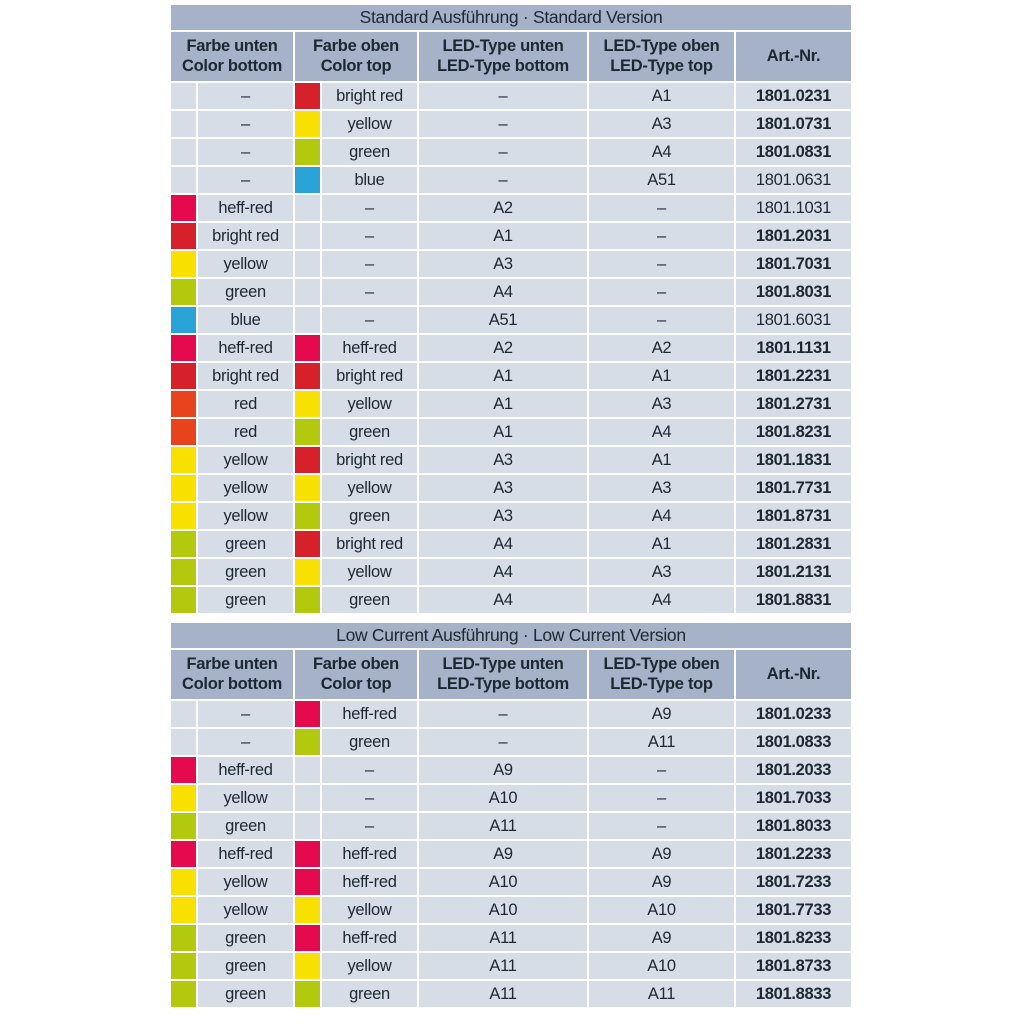 This screenshot has width=1024, height=1024. I want to click on art-nr-cell: 1801.8031, so click(794, 292).